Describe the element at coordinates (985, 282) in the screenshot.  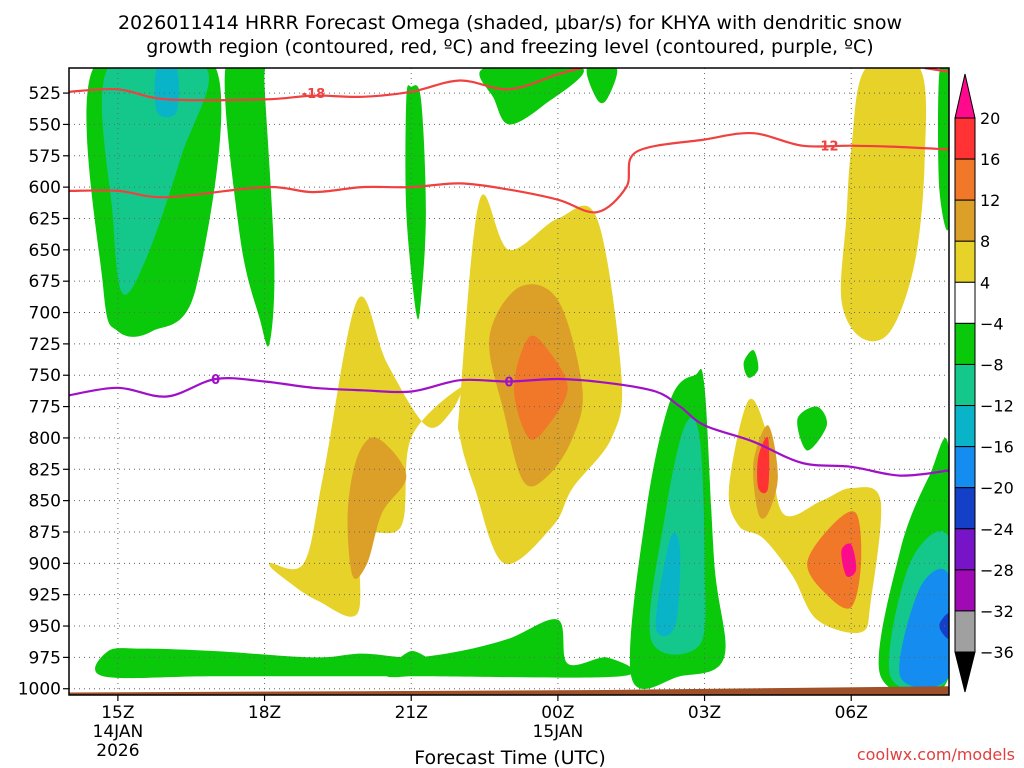
I see `colorbar-label-4: 4` at that location.